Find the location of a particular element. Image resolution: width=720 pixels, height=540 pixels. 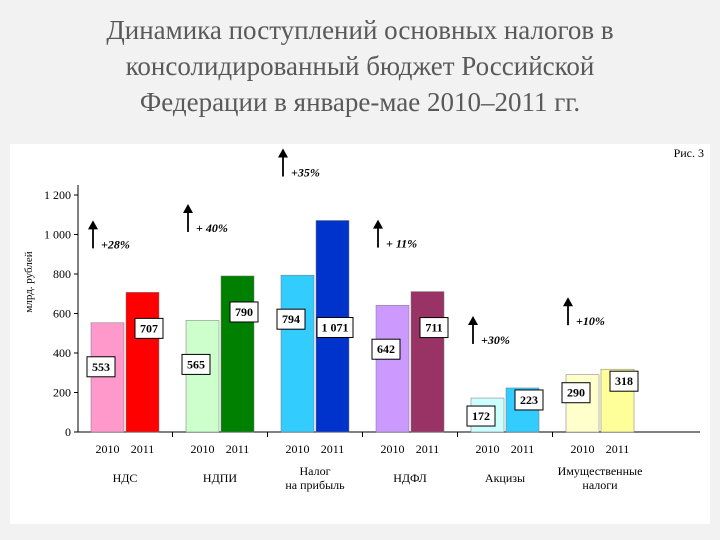

data-label: 790 is located at coordinates (244, 312).